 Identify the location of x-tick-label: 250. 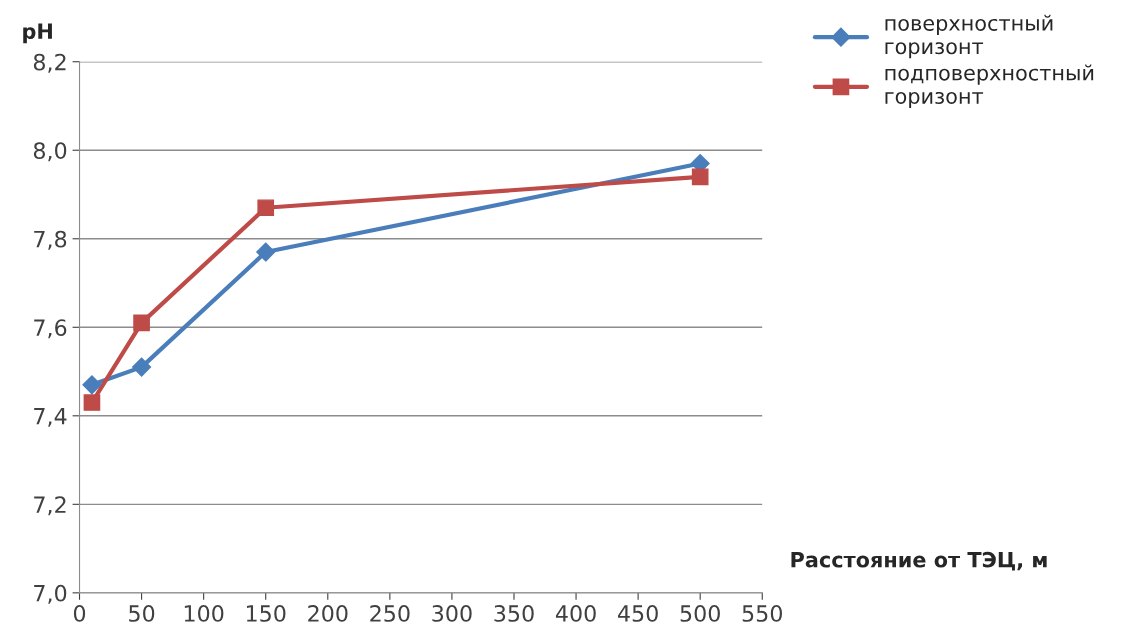
(390, 613).